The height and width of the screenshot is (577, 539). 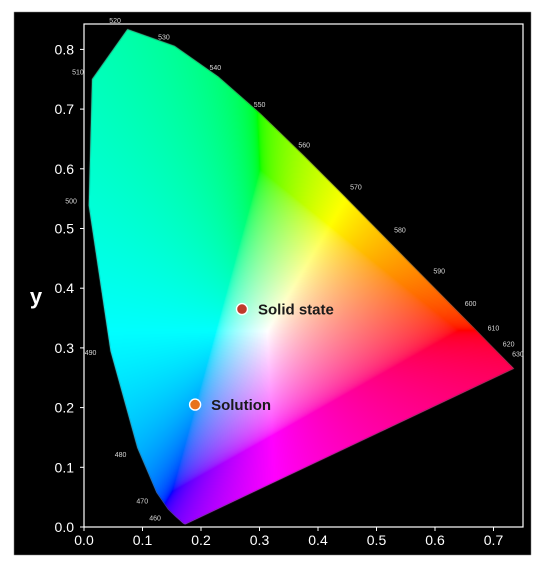 I want to click on cie-corner-label: CIE1931, so click(x=507, y=566).